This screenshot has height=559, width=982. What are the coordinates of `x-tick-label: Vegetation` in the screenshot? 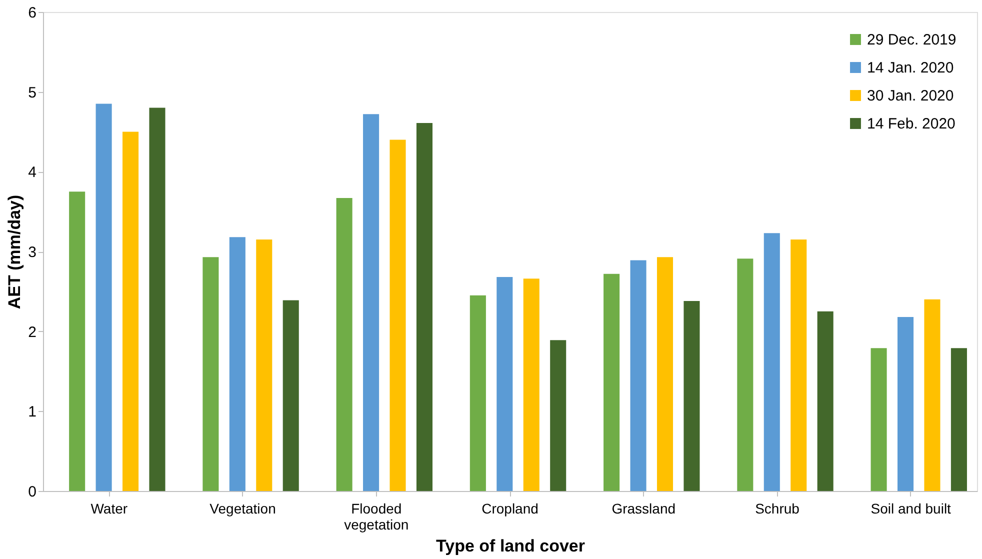 It's located at (243, 508).